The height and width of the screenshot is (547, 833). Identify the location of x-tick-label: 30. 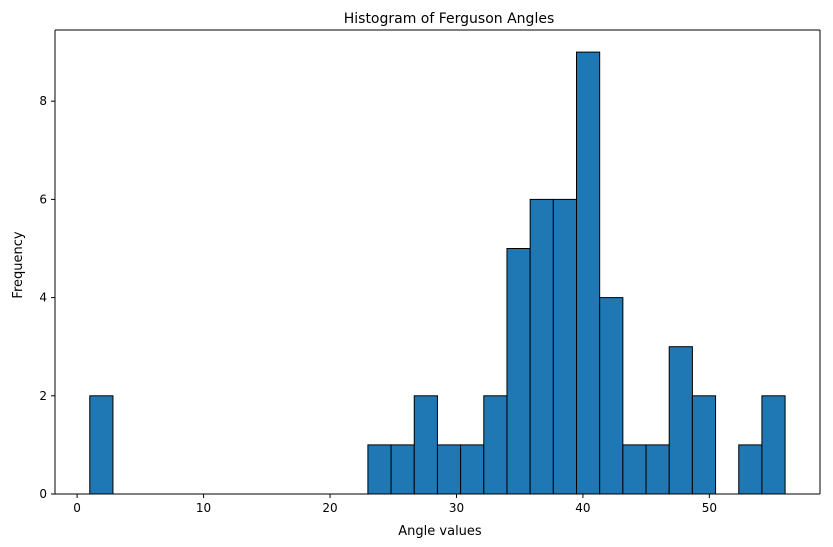
(456, 508).